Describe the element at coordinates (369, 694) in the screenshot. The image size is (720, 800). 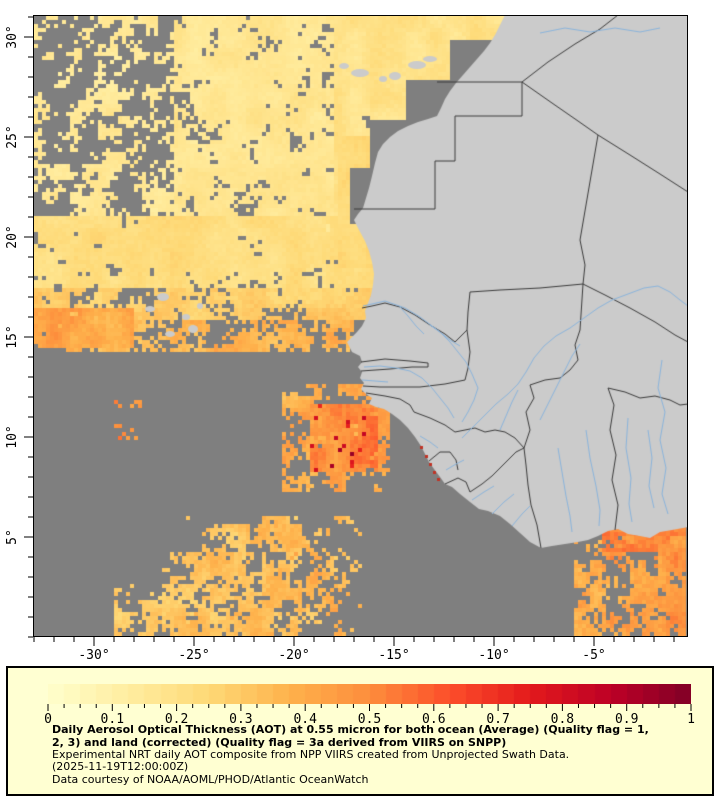
I see `colorbar` at that location.